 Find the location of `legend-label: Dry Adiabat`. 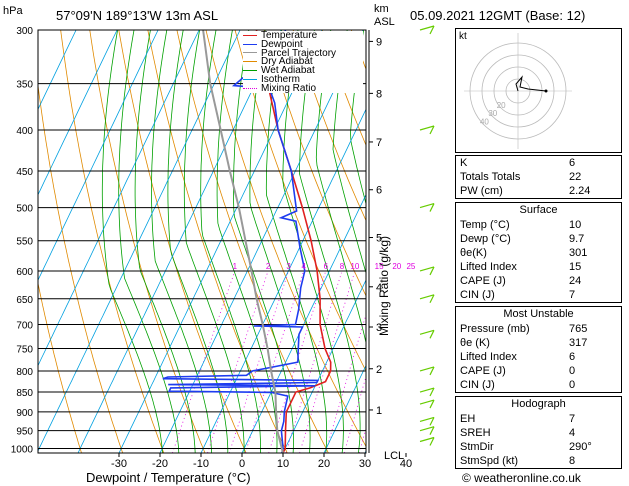

legend-label: Dry Adiabat is located at coordinates (287, 62).